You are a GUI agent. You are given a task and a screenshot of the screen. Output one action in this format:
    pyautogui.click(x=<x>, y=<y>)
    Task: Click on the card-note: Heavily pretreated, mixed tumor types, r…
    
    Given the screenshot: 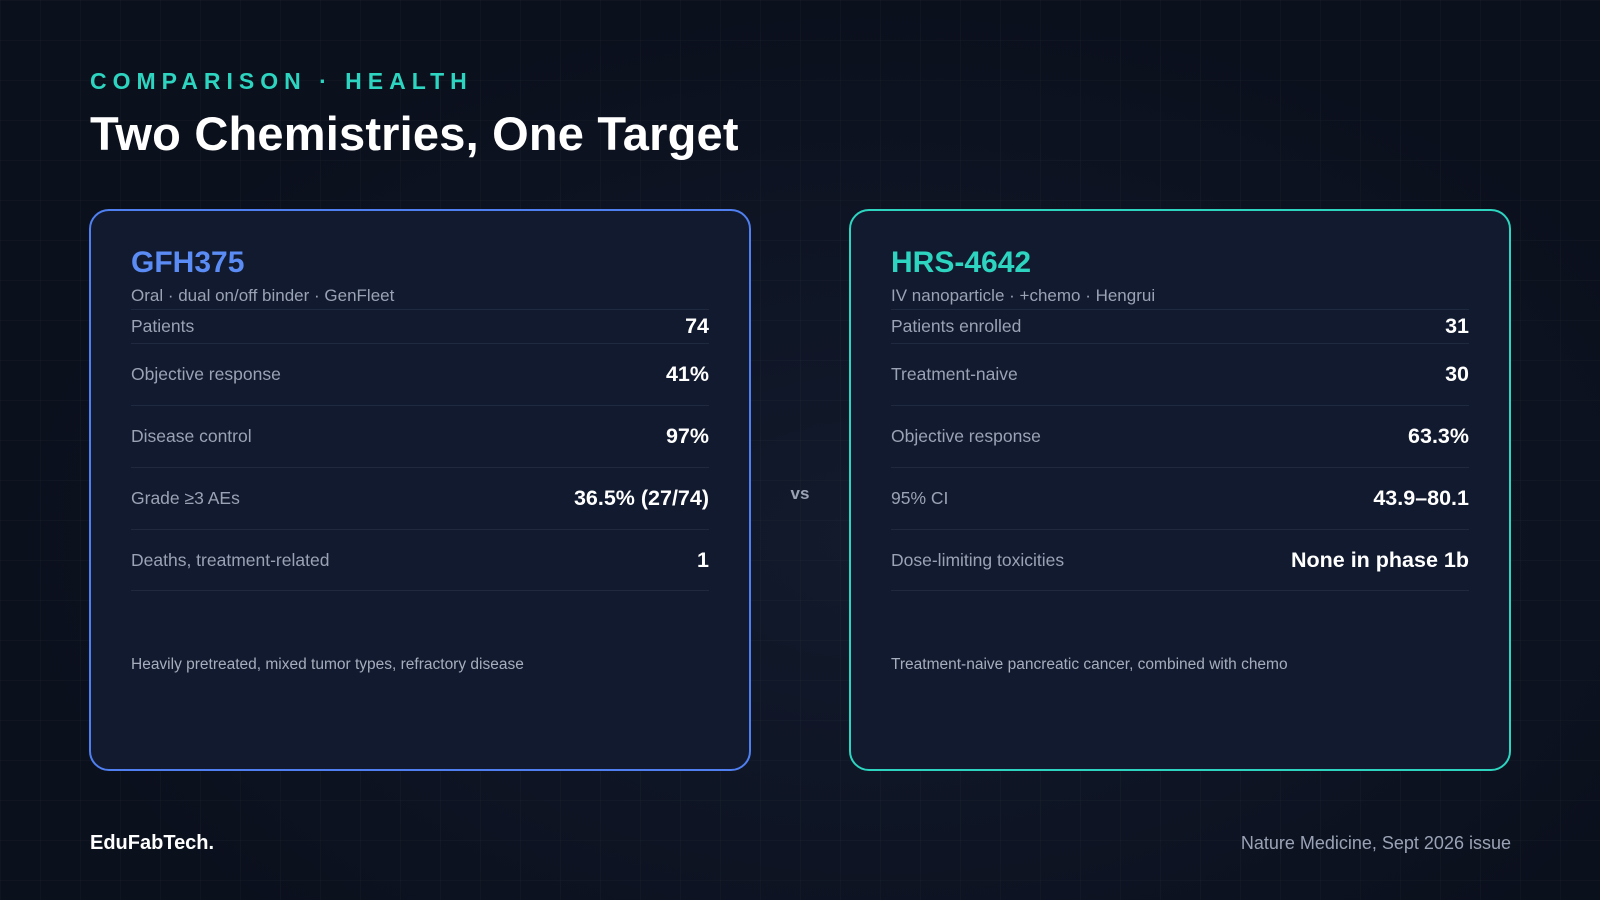 What is the action you would take?
    pyautogui.click(x=327, y=664)
    